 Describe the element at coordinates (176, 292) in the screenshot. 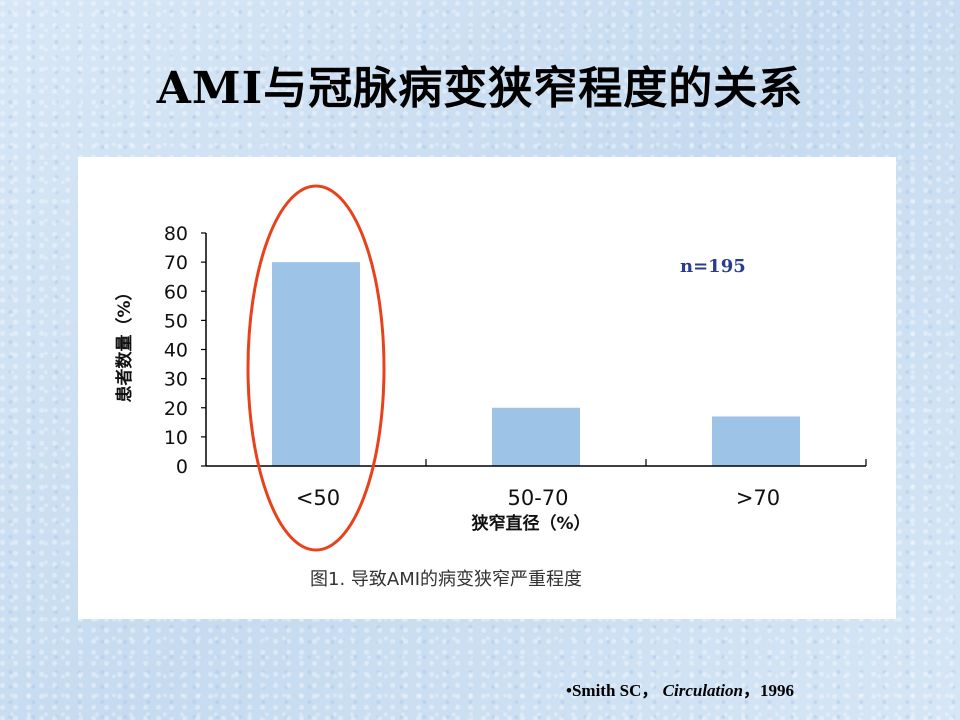

I see `y-tick-label: 60` at that location.